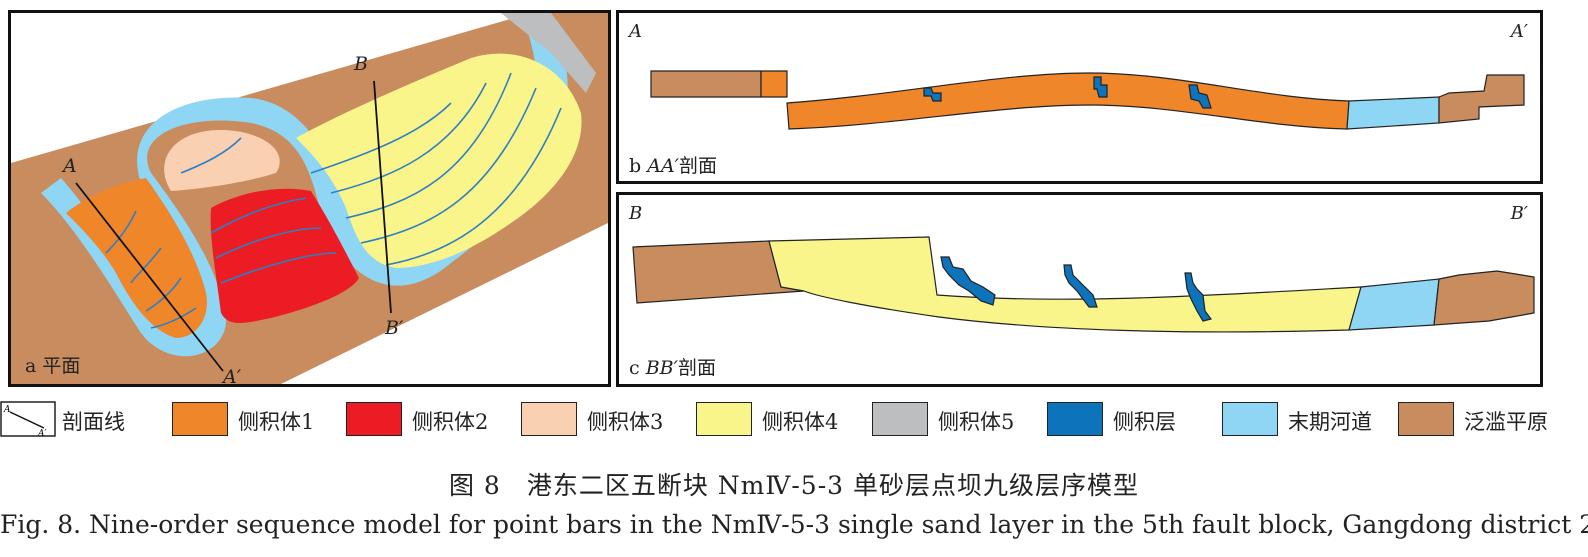  I want to click on point-bar-5-area, so click(548, 53).